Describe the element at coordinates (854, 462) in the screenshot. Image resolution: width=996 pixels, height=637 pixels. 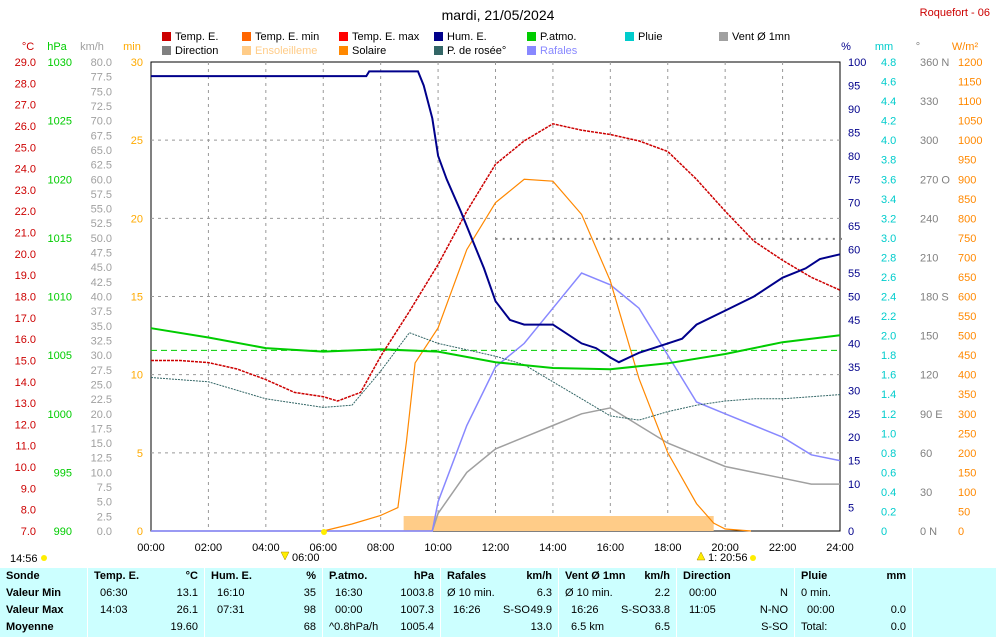
I see `hum-axis-tick-17: 15` at that location.